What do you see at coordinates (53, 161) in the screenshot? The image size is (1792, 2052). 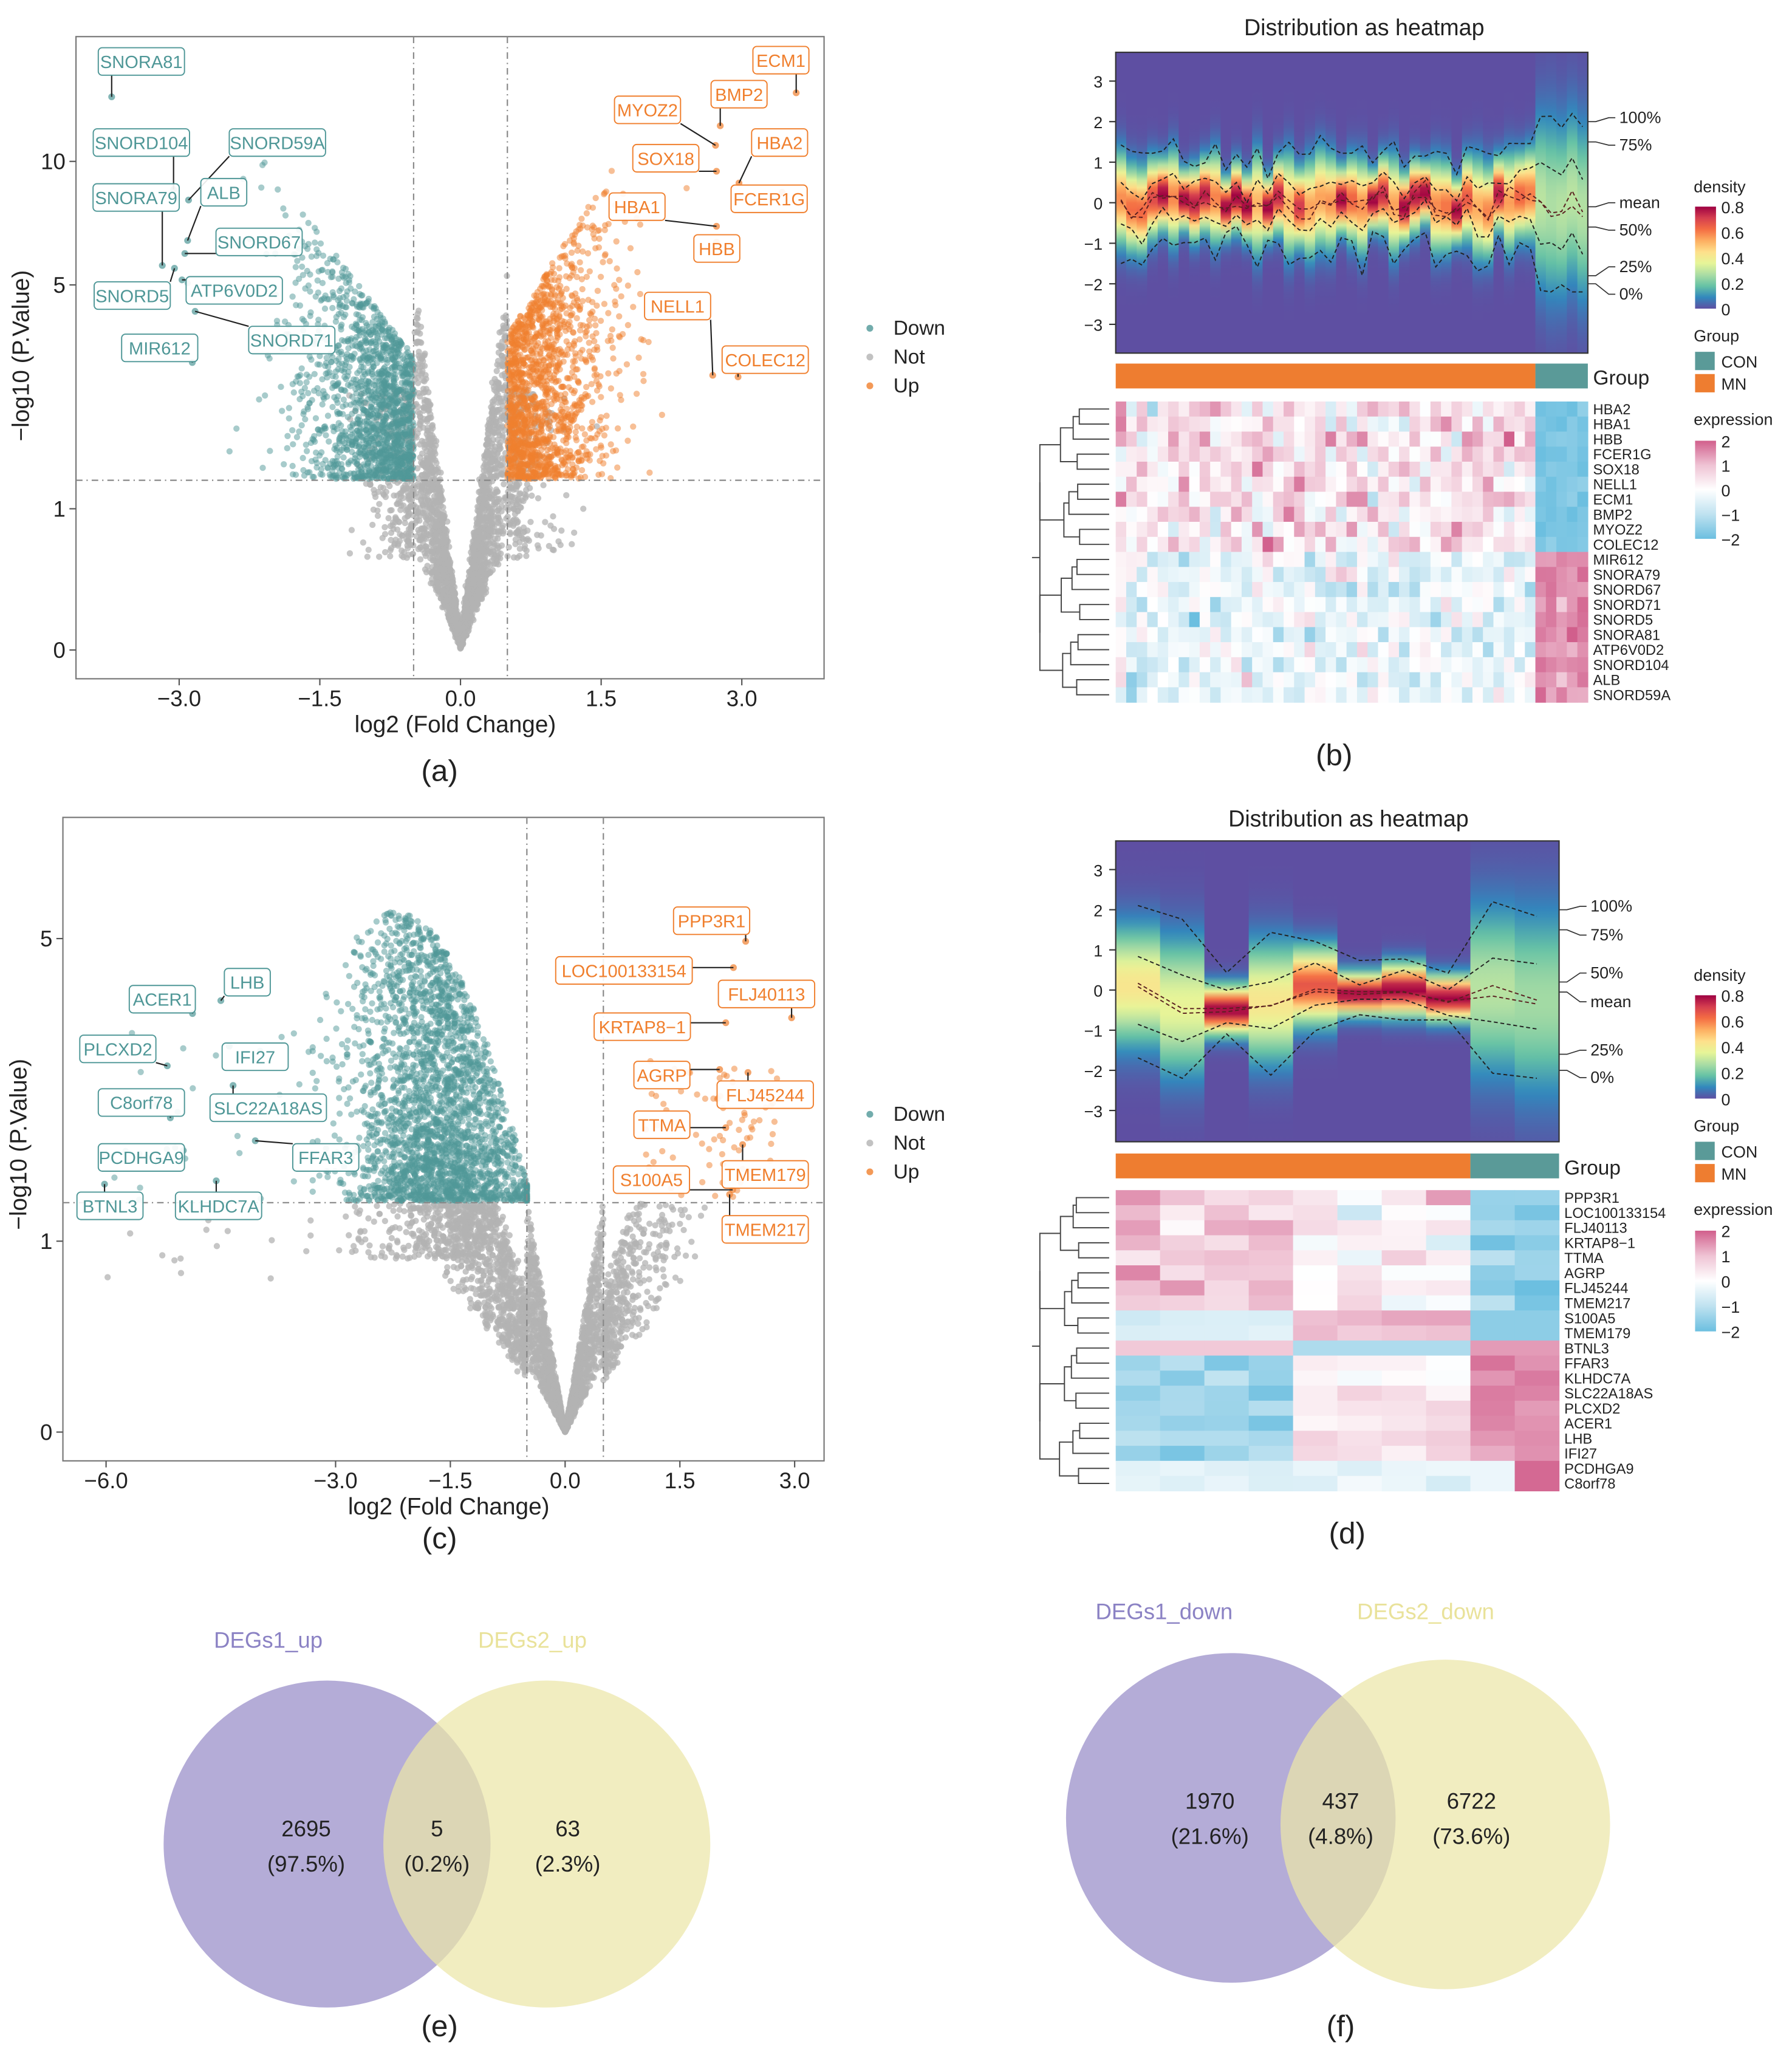 I see `y-tick-label: 10` at bounding box center [53, 161].